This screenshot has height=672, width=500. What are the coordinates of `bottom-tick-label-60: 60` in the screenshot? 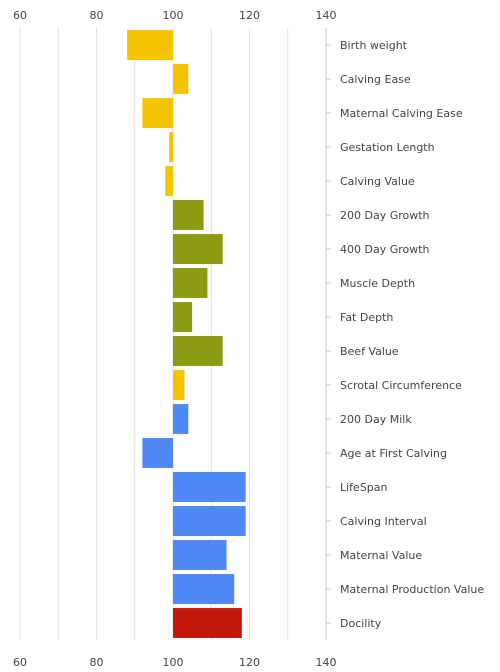 It's located at (20, 662).